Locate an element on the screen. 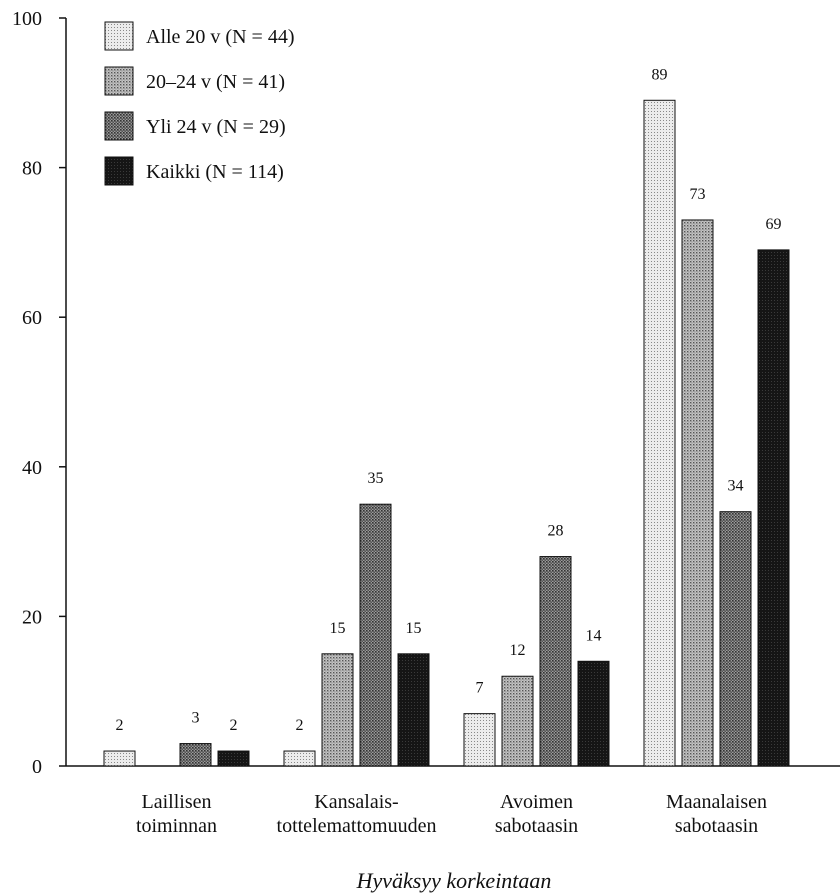 This screenshot has width=840, height=894. bar-value-label: 69 is located at coordinates (774, 224).